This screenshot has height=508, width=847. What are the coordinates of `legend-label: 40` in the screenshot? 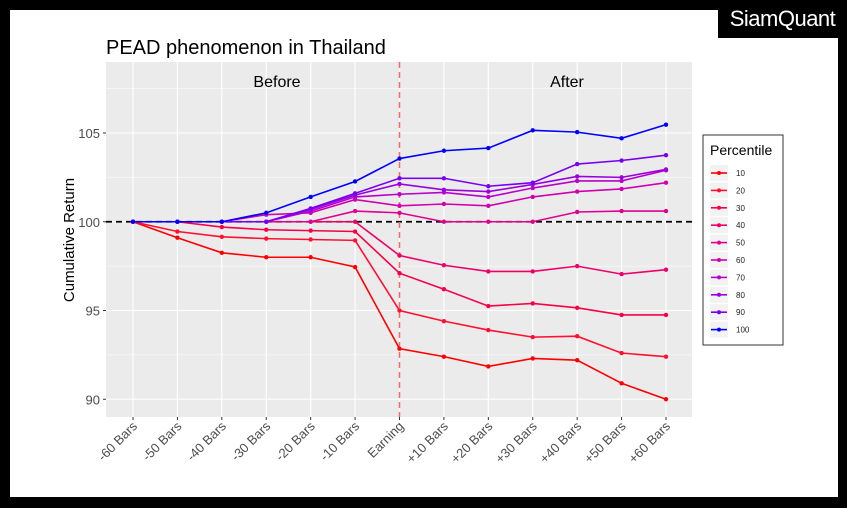 It's located at (740, 225).